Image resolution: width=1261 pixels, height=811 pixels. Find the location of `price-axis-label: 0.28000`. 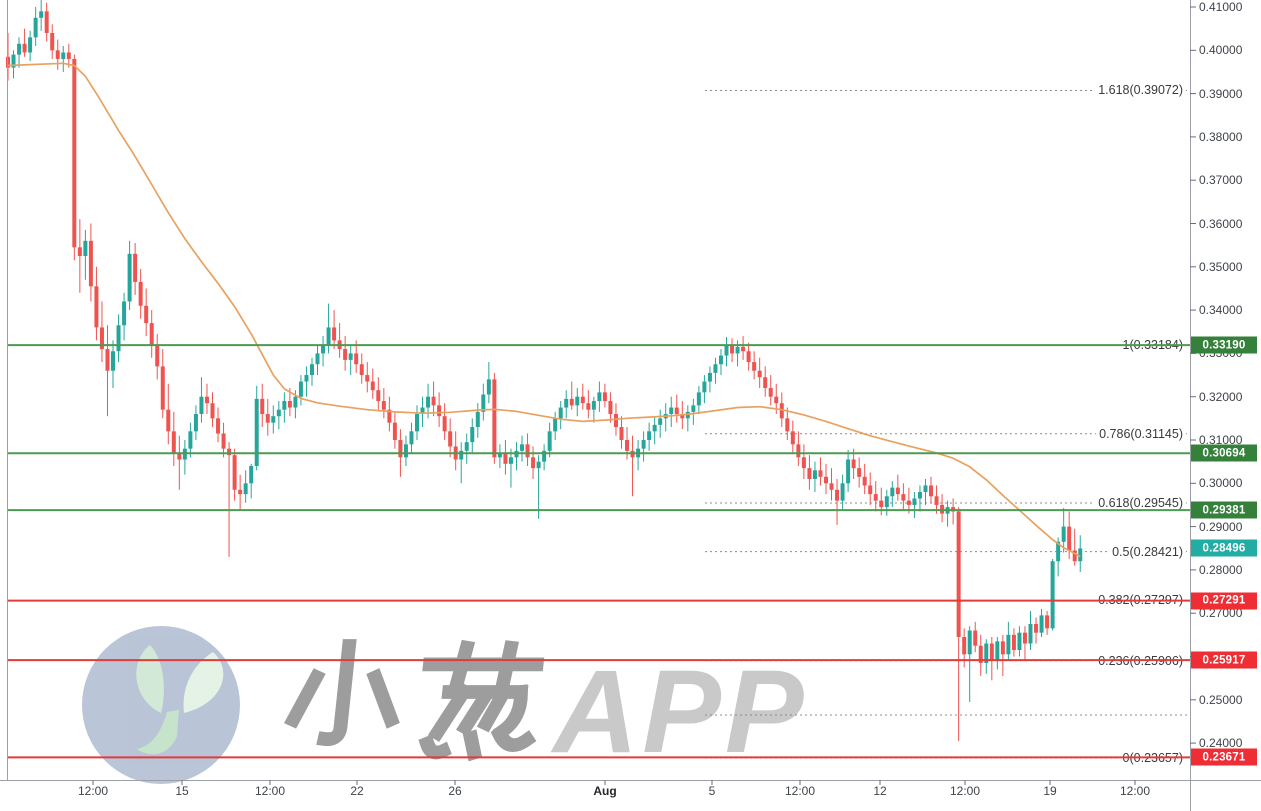

price-axis-label: 0.28000 is located at coordinates (1221, 569).